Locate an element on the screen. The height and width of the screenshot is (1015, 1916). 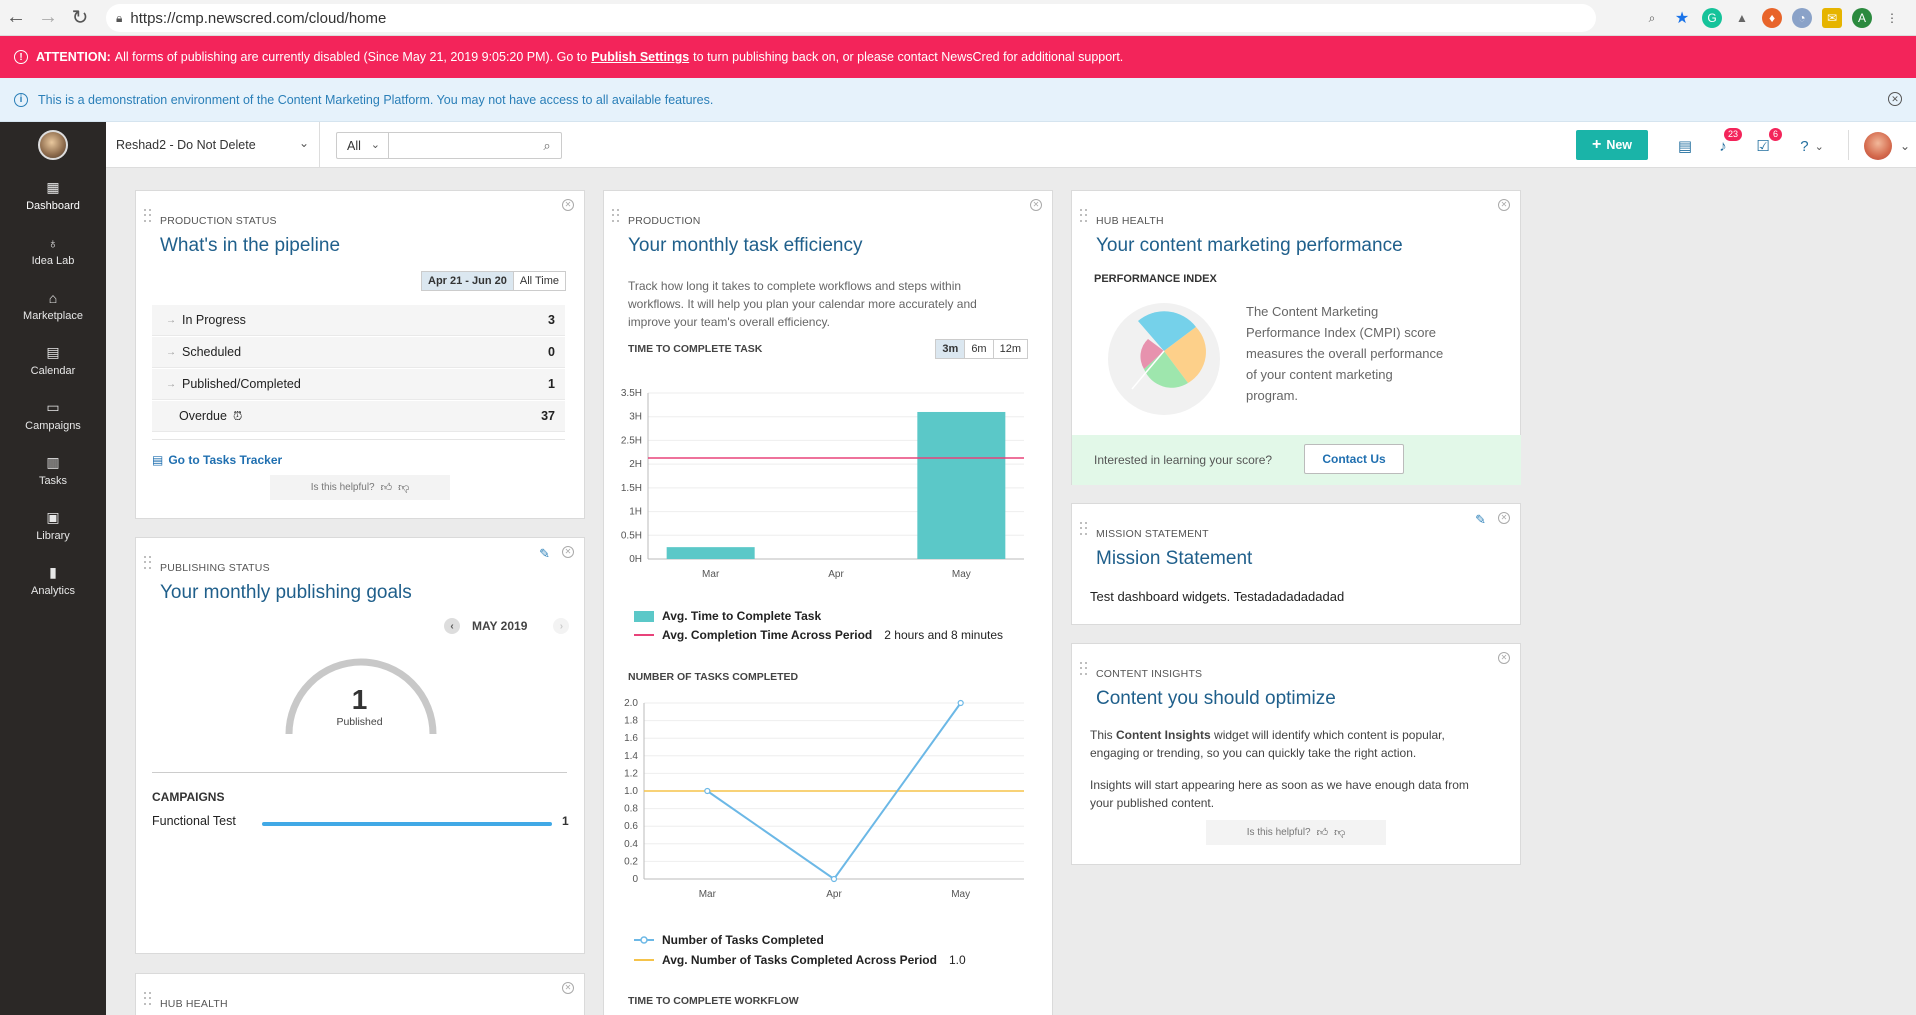
search-input is located at coordinates (461, 145).